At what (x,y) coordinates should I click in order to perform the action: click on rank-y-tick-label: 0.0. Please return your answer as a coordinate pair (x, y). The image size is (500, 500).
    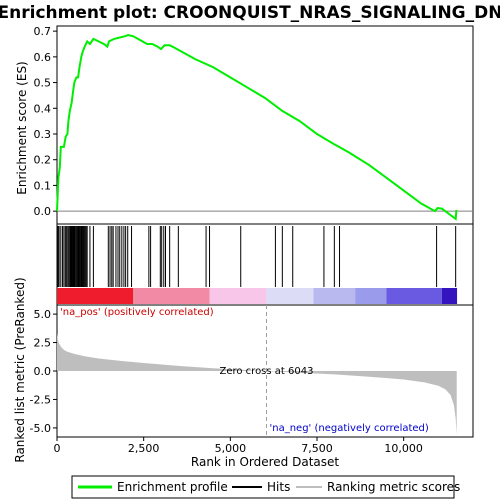
    Looking at the image, I should click on (43, 371).